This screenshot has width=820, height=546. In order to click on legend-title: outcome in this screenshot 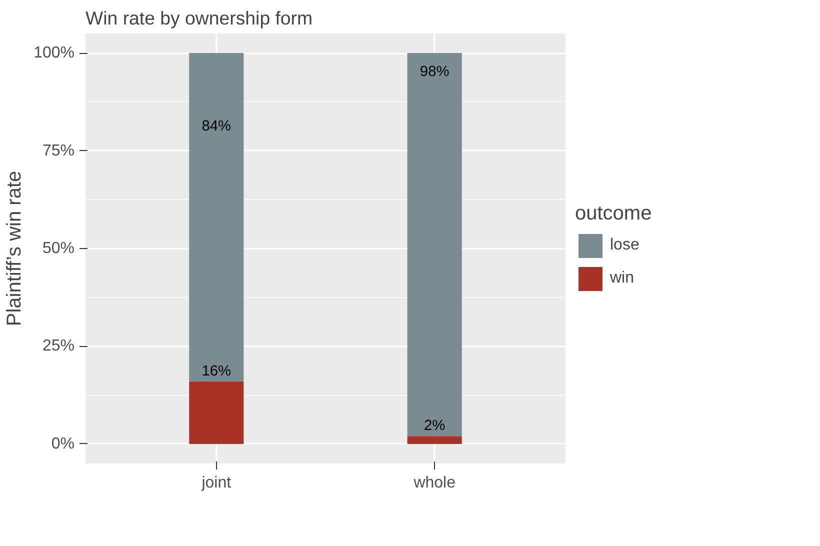, I will do `click(613, 214)`.